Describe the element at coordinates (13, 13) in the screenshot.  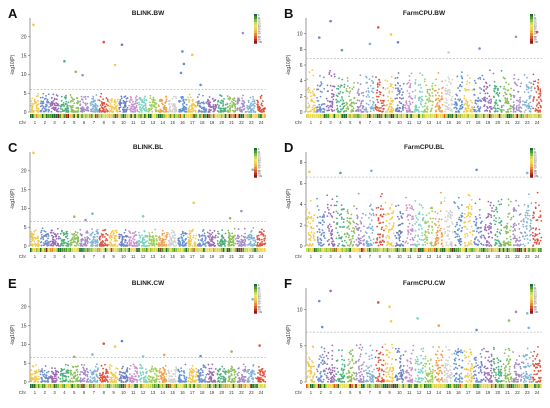
I see `panel-letter: A` at that location.